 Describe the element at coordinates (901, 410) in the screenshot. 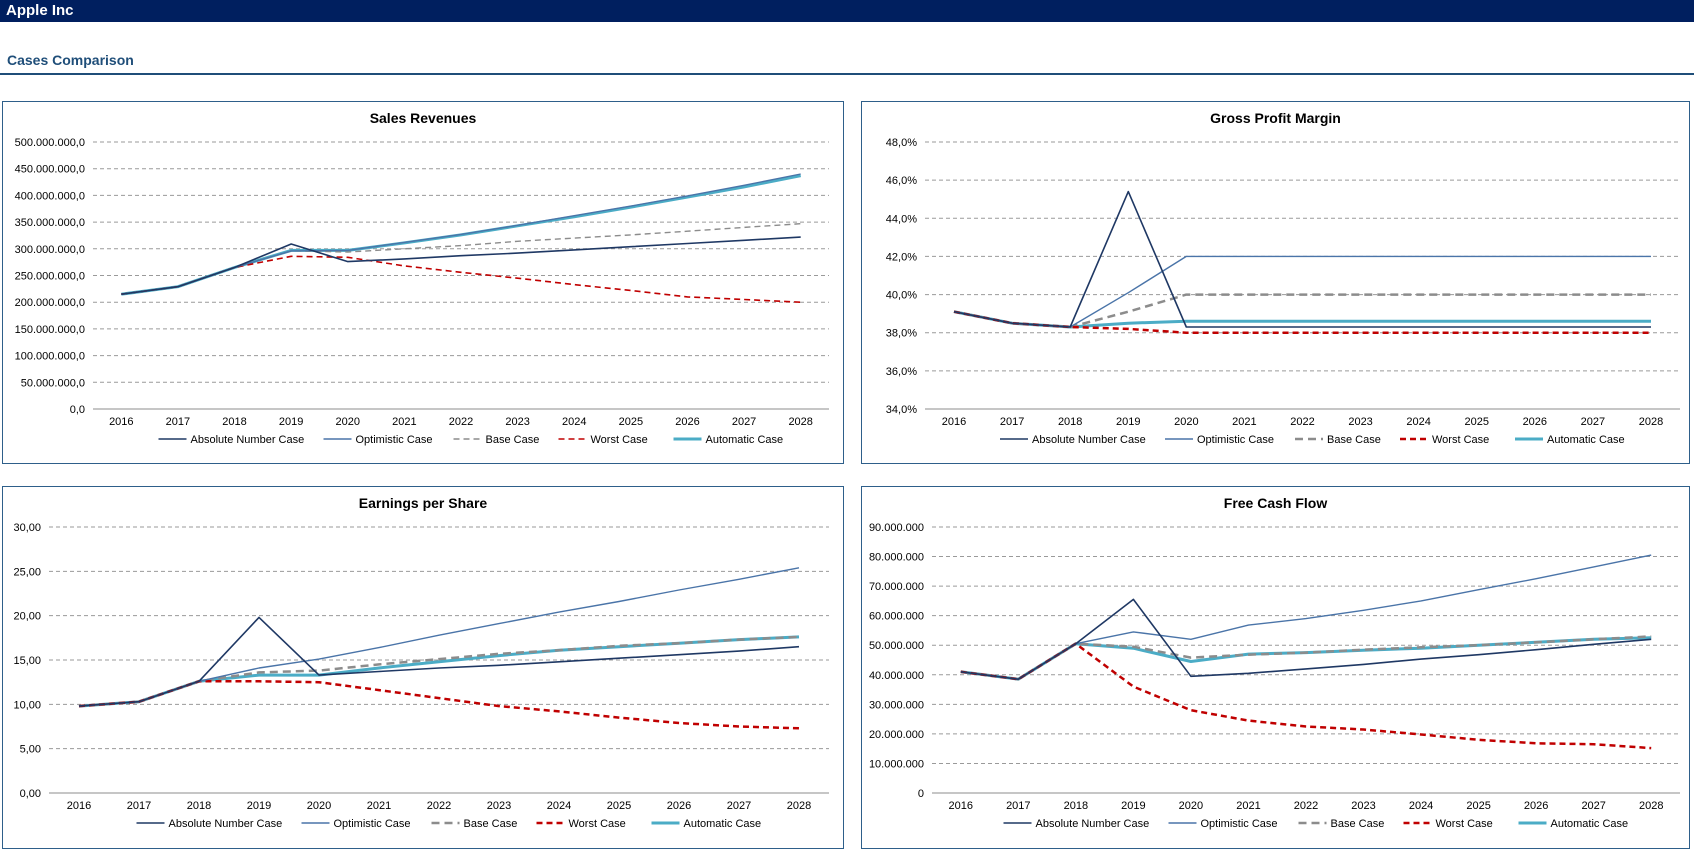

I see `y-tick-label: 34,0%` at that location.